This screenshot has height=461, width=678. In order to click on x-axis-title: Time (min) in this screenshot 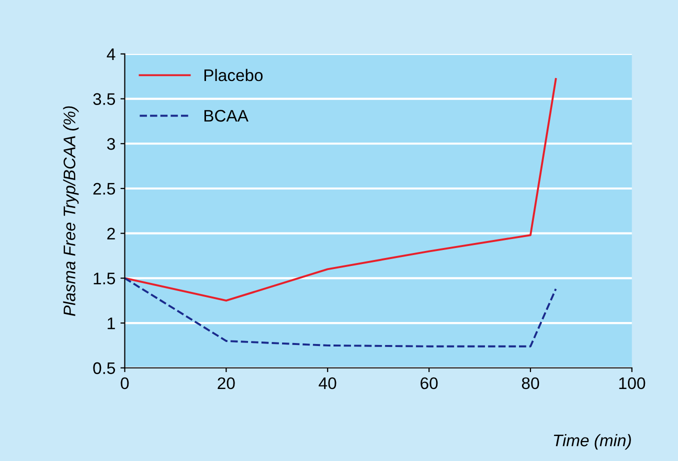, I will do `click(592, 442)`.